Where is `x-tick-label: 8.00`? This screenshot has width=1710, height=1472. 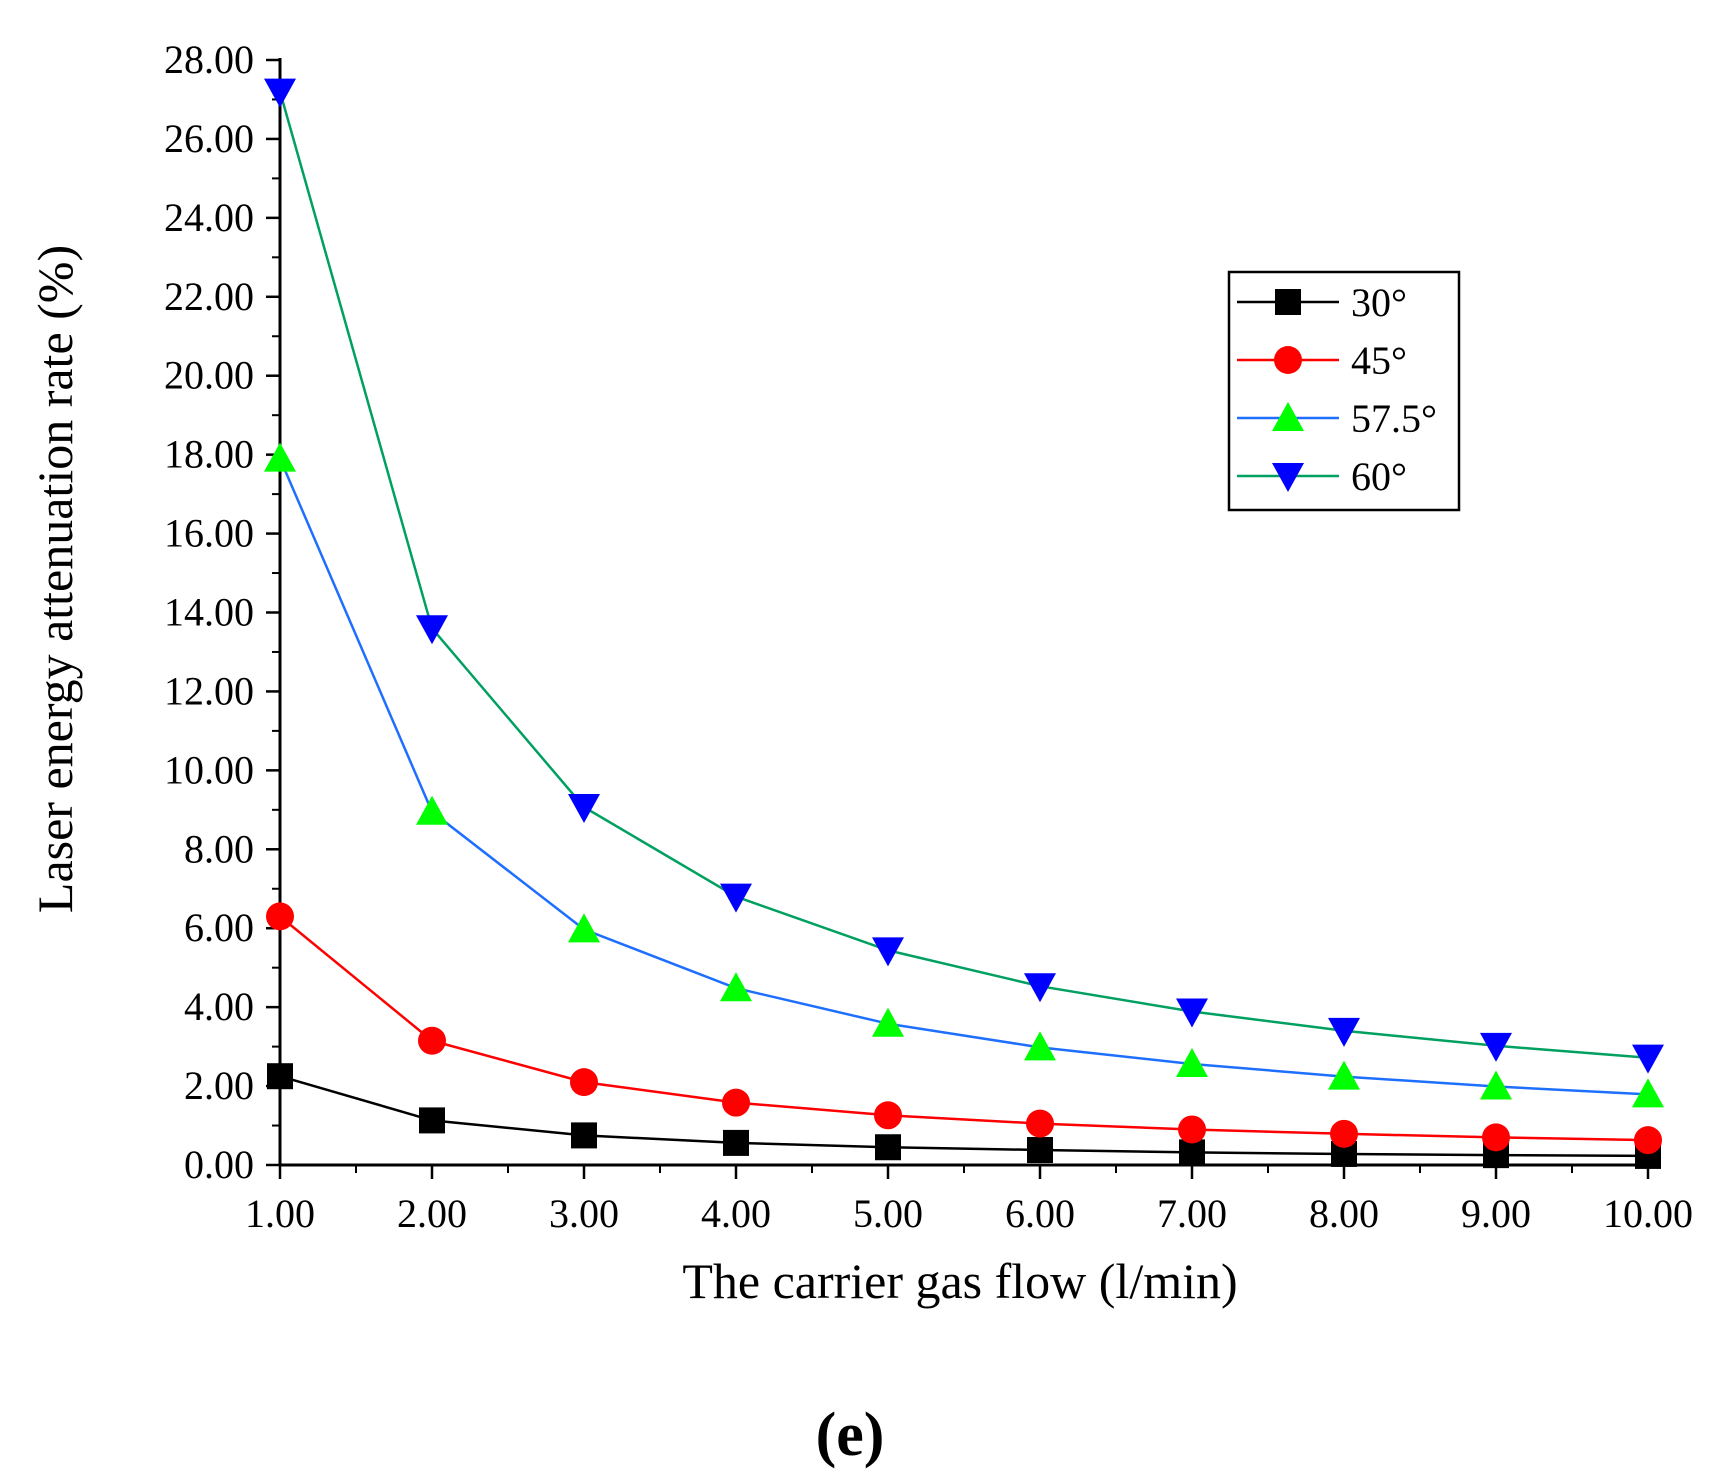 x-tick-label: 8.00 is located at coordinates (1344, 1213).